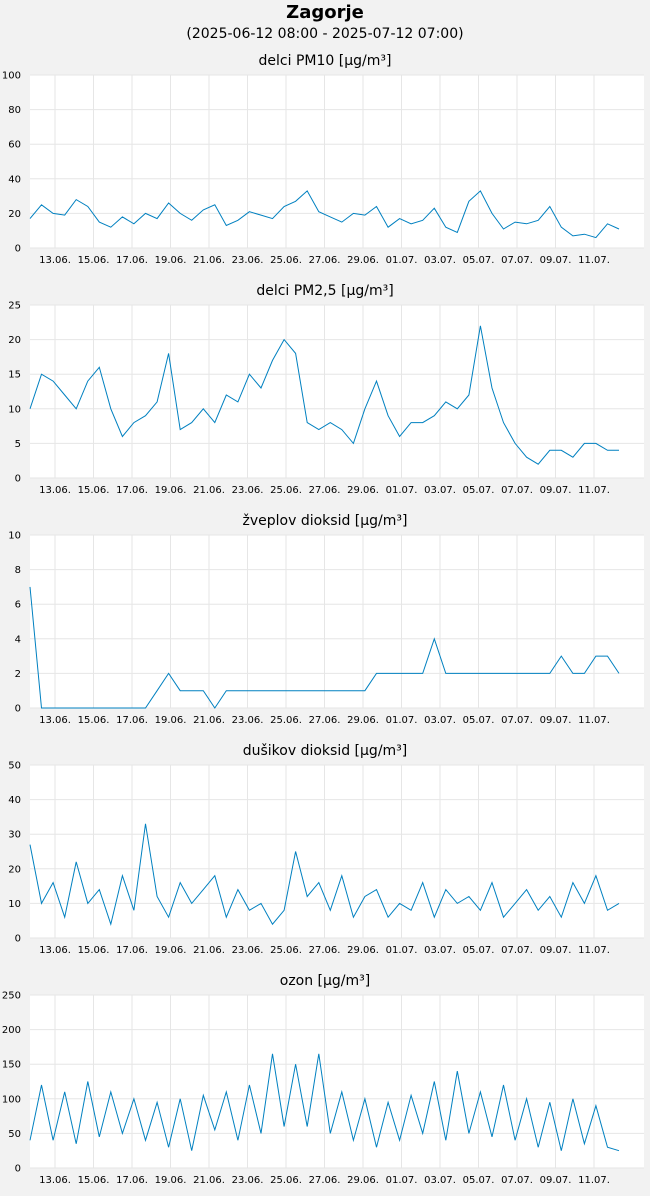 The height and width of the screenshot is (1196, 650). Describe the element at coordinates (325, 12) in the screenshot. I see `station-title: Zagorje` at that location.